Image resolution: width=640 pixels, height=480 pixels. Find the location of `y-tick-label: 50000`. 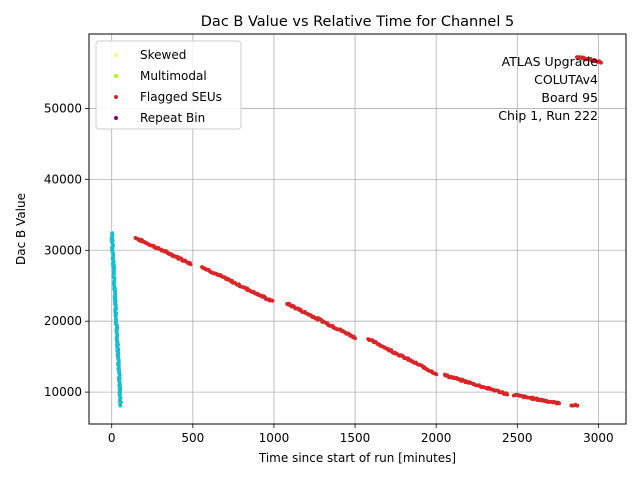

y-tick-label: 50000 is located at coordinates (63, 108).